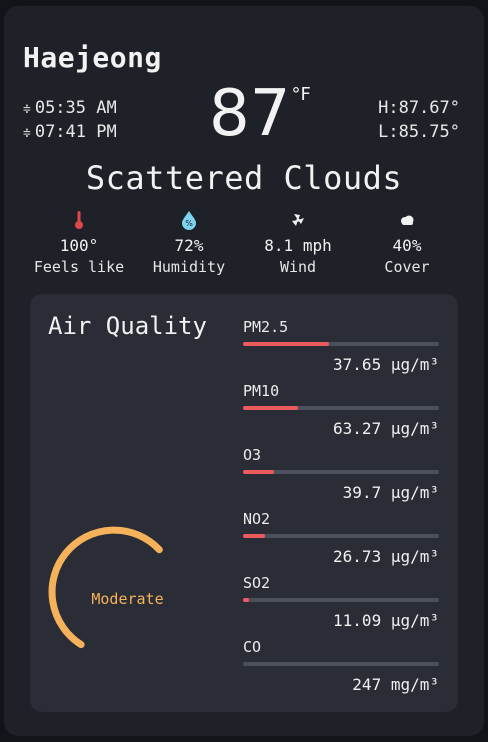 The image size is (488, 742). I want to click on pollutant-name: O3, so click(252, 455).